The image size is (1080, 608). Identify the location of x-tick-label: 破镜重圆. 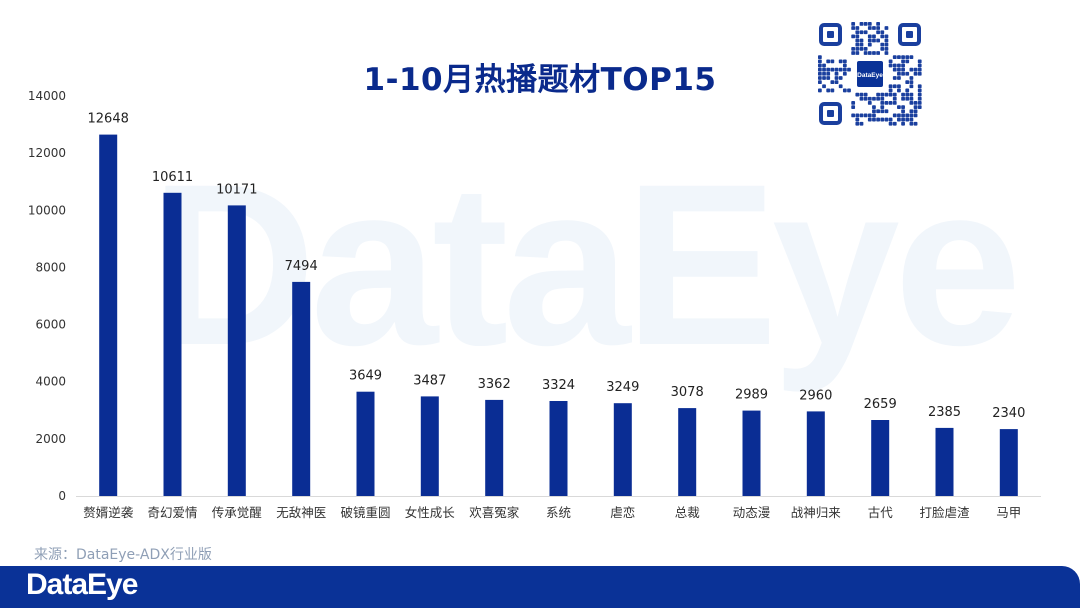
(365, 512).